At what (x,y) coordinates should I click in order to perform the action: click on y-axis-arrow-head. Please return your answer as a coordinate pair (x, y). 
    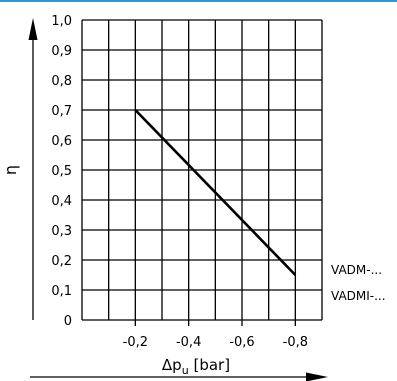
    Looking at the image, I should click on (33, 29).